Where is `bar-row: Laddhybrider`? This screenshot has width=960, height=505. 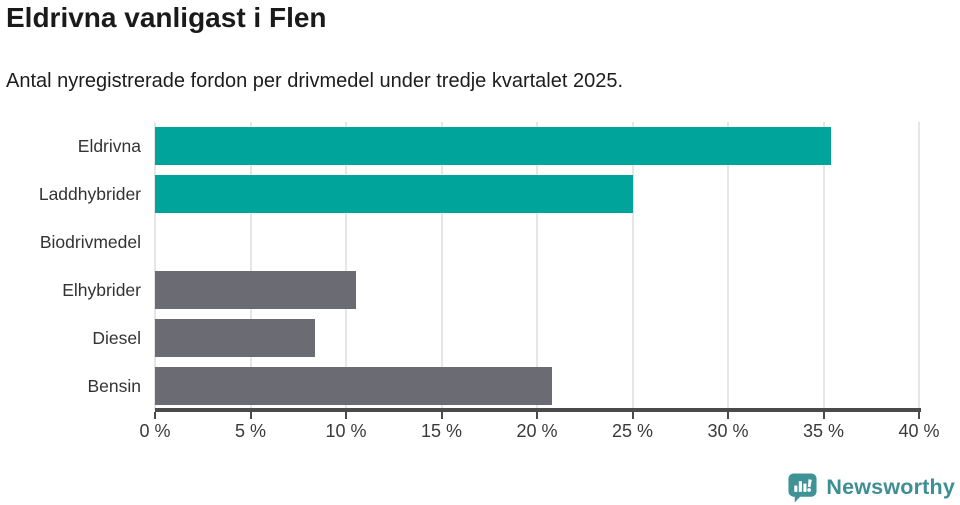 bar-row: Laddhybrider is located at coordinates (459, 194).